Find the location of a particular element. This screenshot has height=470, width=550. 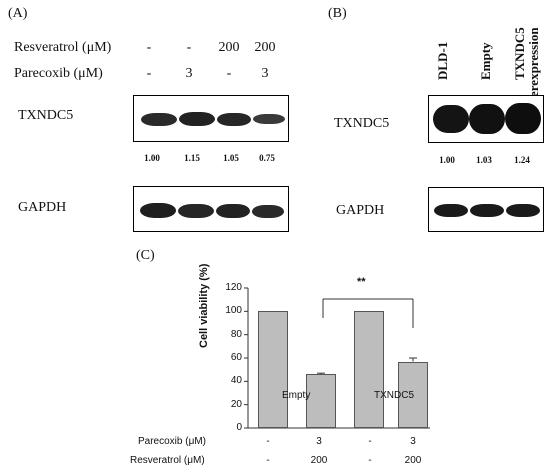

table-par-3: - is located at coordinates (370, 441).